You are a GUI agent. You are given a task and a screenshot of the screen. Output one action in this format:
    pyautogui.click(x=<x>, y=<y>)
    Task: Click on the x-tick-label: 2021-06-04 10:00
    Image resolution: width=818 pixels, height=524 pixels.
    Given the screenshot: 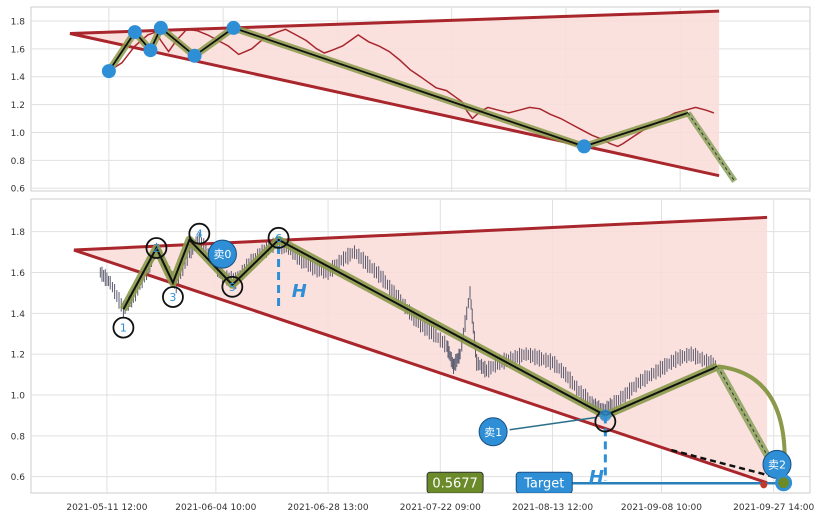 What is the action you would take?
    pyautogui.click(x=215, y=508)
    